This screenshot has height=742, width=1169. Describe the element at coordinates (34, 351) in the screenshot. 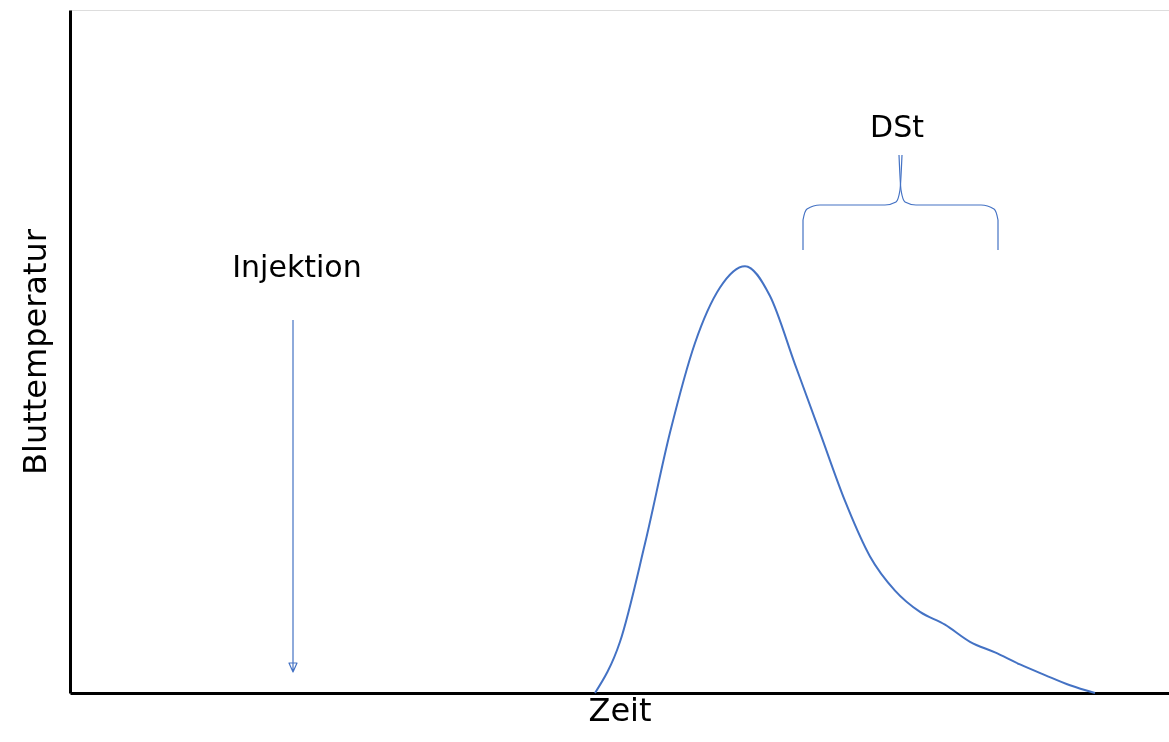

I see `y-axis-title: Bluttemperatur` at that location.